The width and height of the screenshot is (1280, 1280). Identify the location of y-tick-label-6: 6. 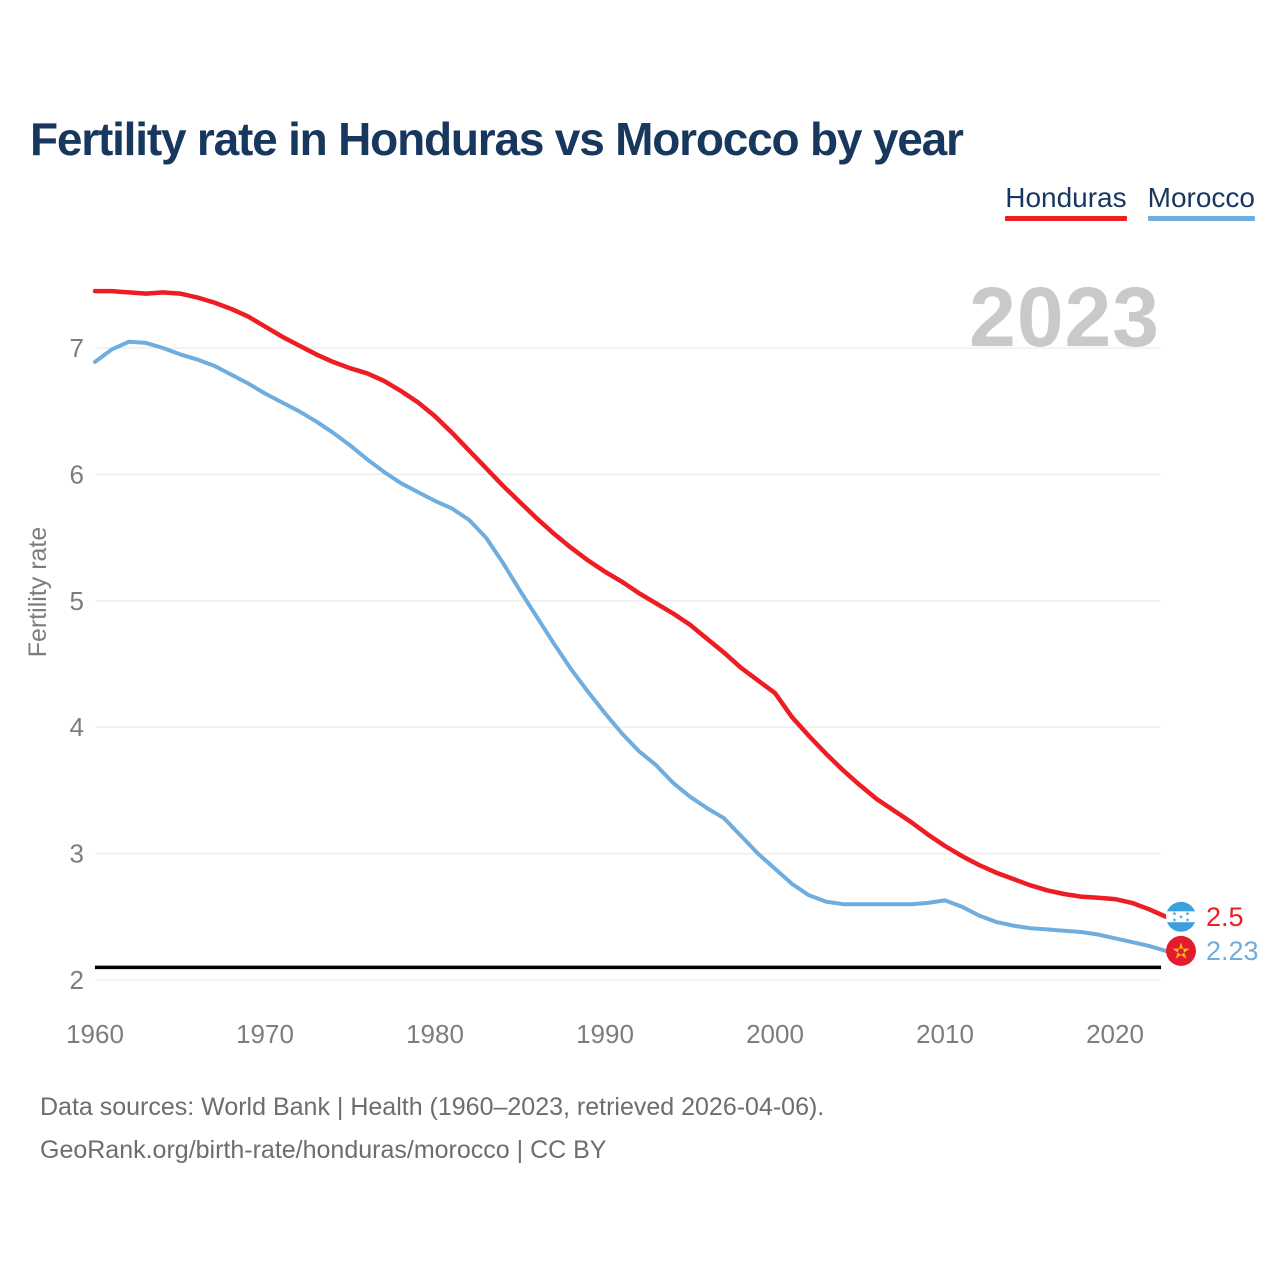
(77, 474).